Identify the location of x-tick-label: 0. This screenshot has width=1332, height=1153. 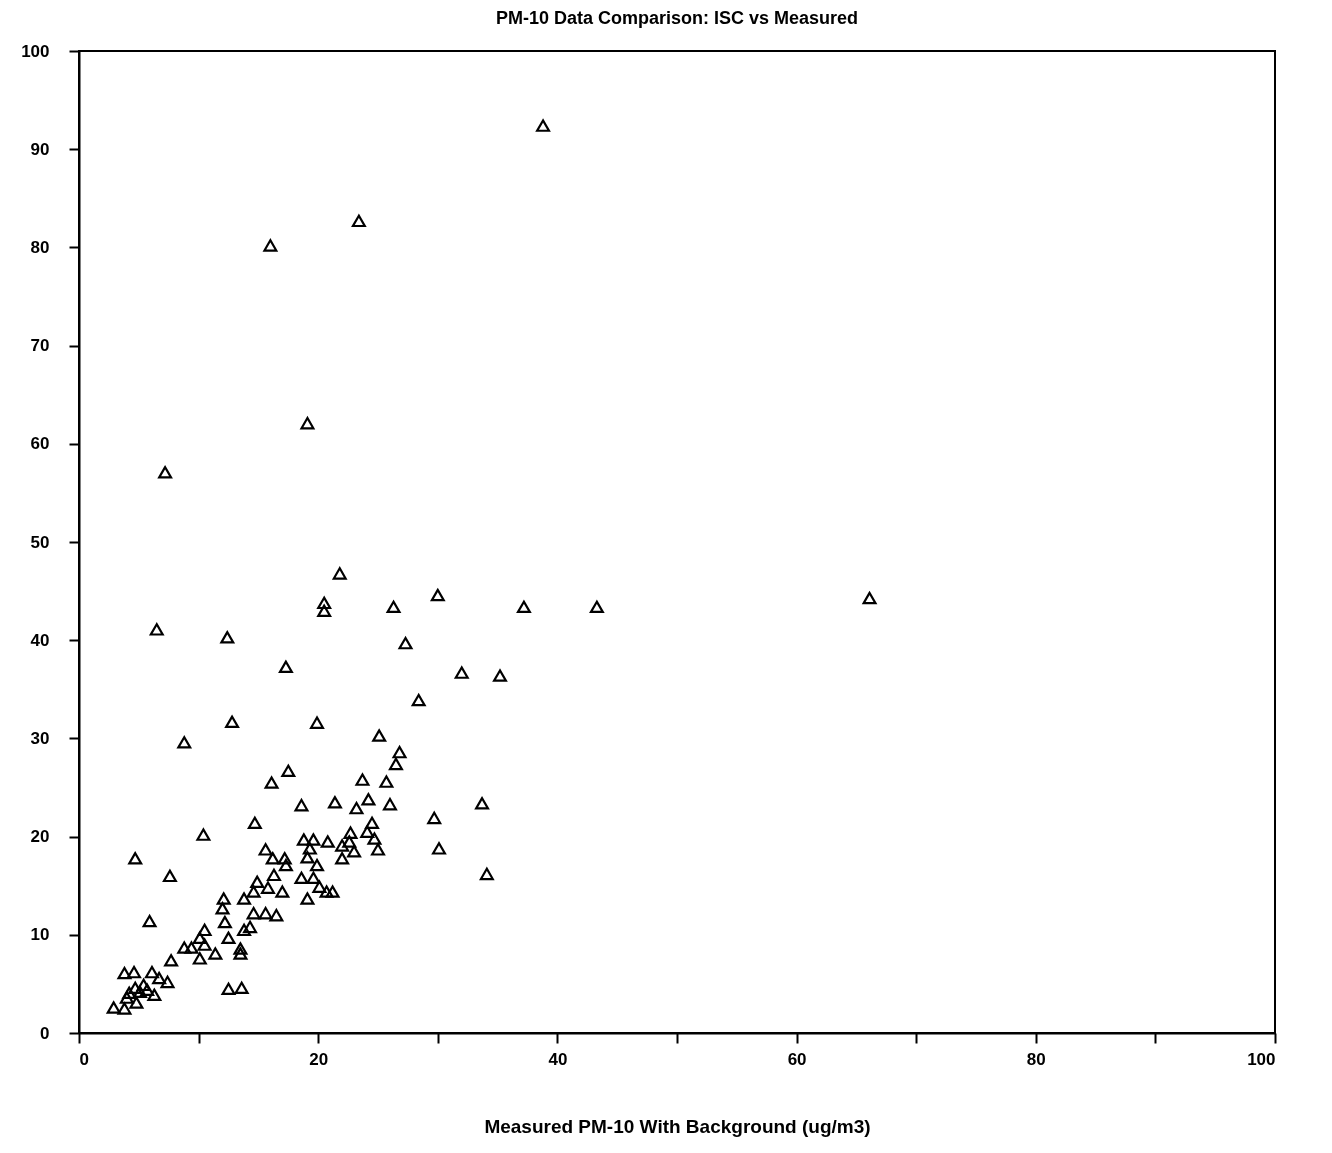
(84, 1059).